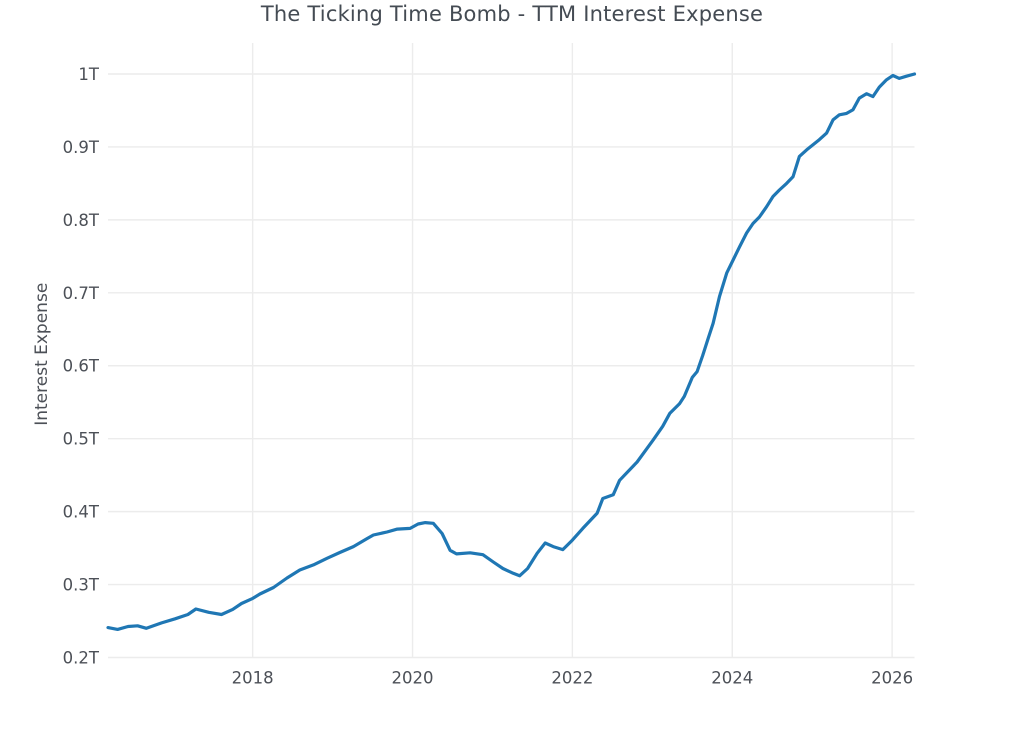 Image resolution: width=1024 pixels, height=732 pixels. I want to click on y-tick-label: 0.7T, so click(81, 293).